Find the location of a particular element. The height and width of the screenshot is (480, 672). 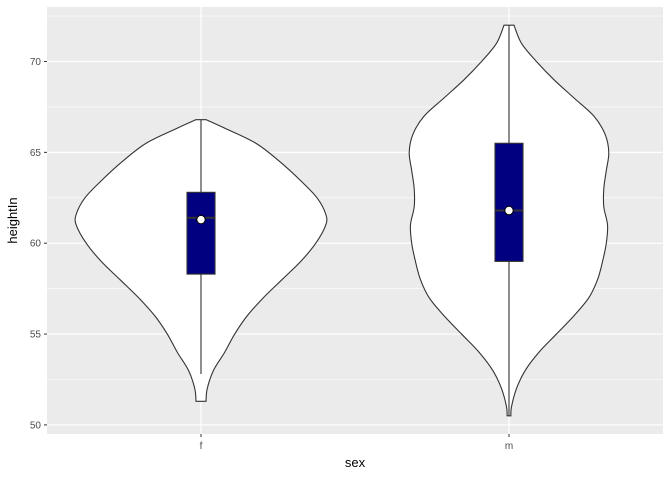

mean-point-m is located at coordinates (509, 210).